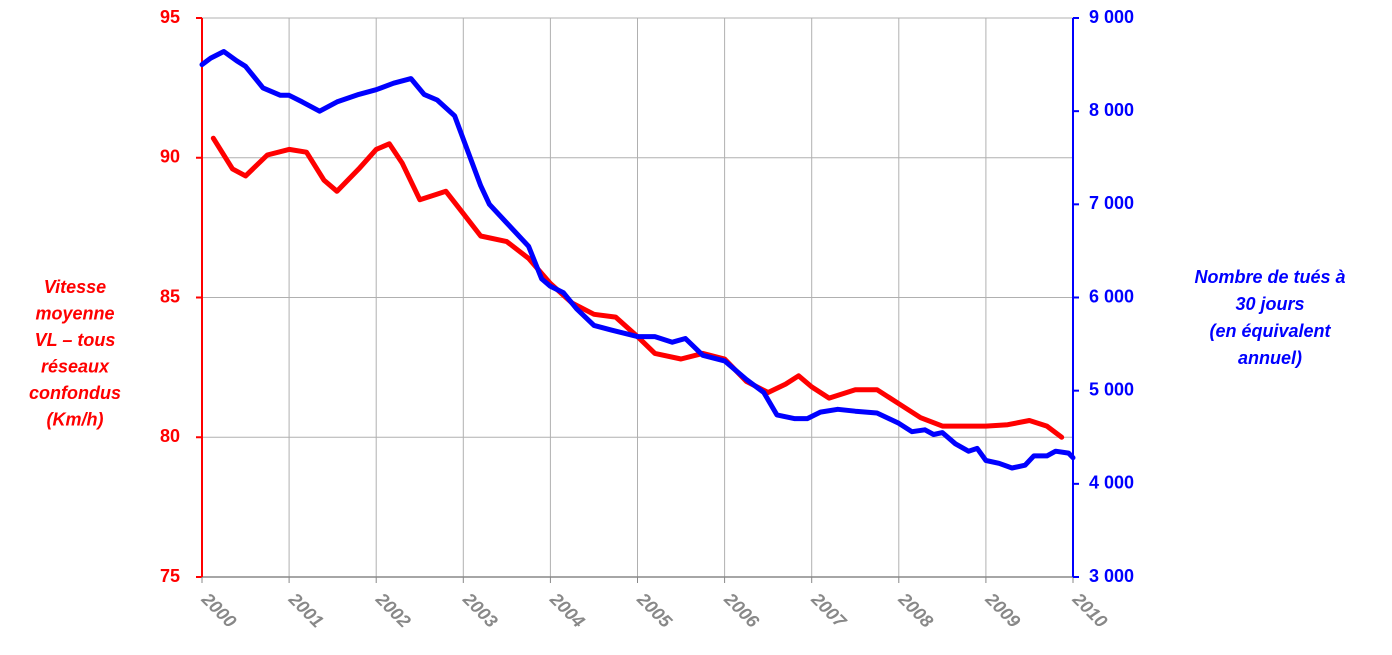  What do you see at coordinates (170, 436) in the screenshot?
I see `y-tick-label: 80` at bounding box center [170, 436].